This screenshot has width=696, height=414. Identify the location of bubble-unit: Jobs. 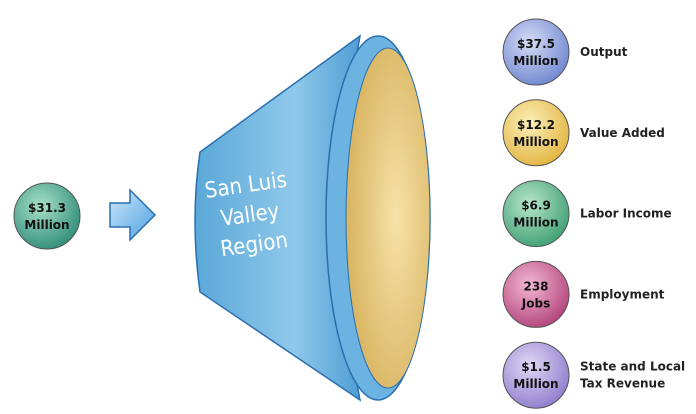
(535, 303).